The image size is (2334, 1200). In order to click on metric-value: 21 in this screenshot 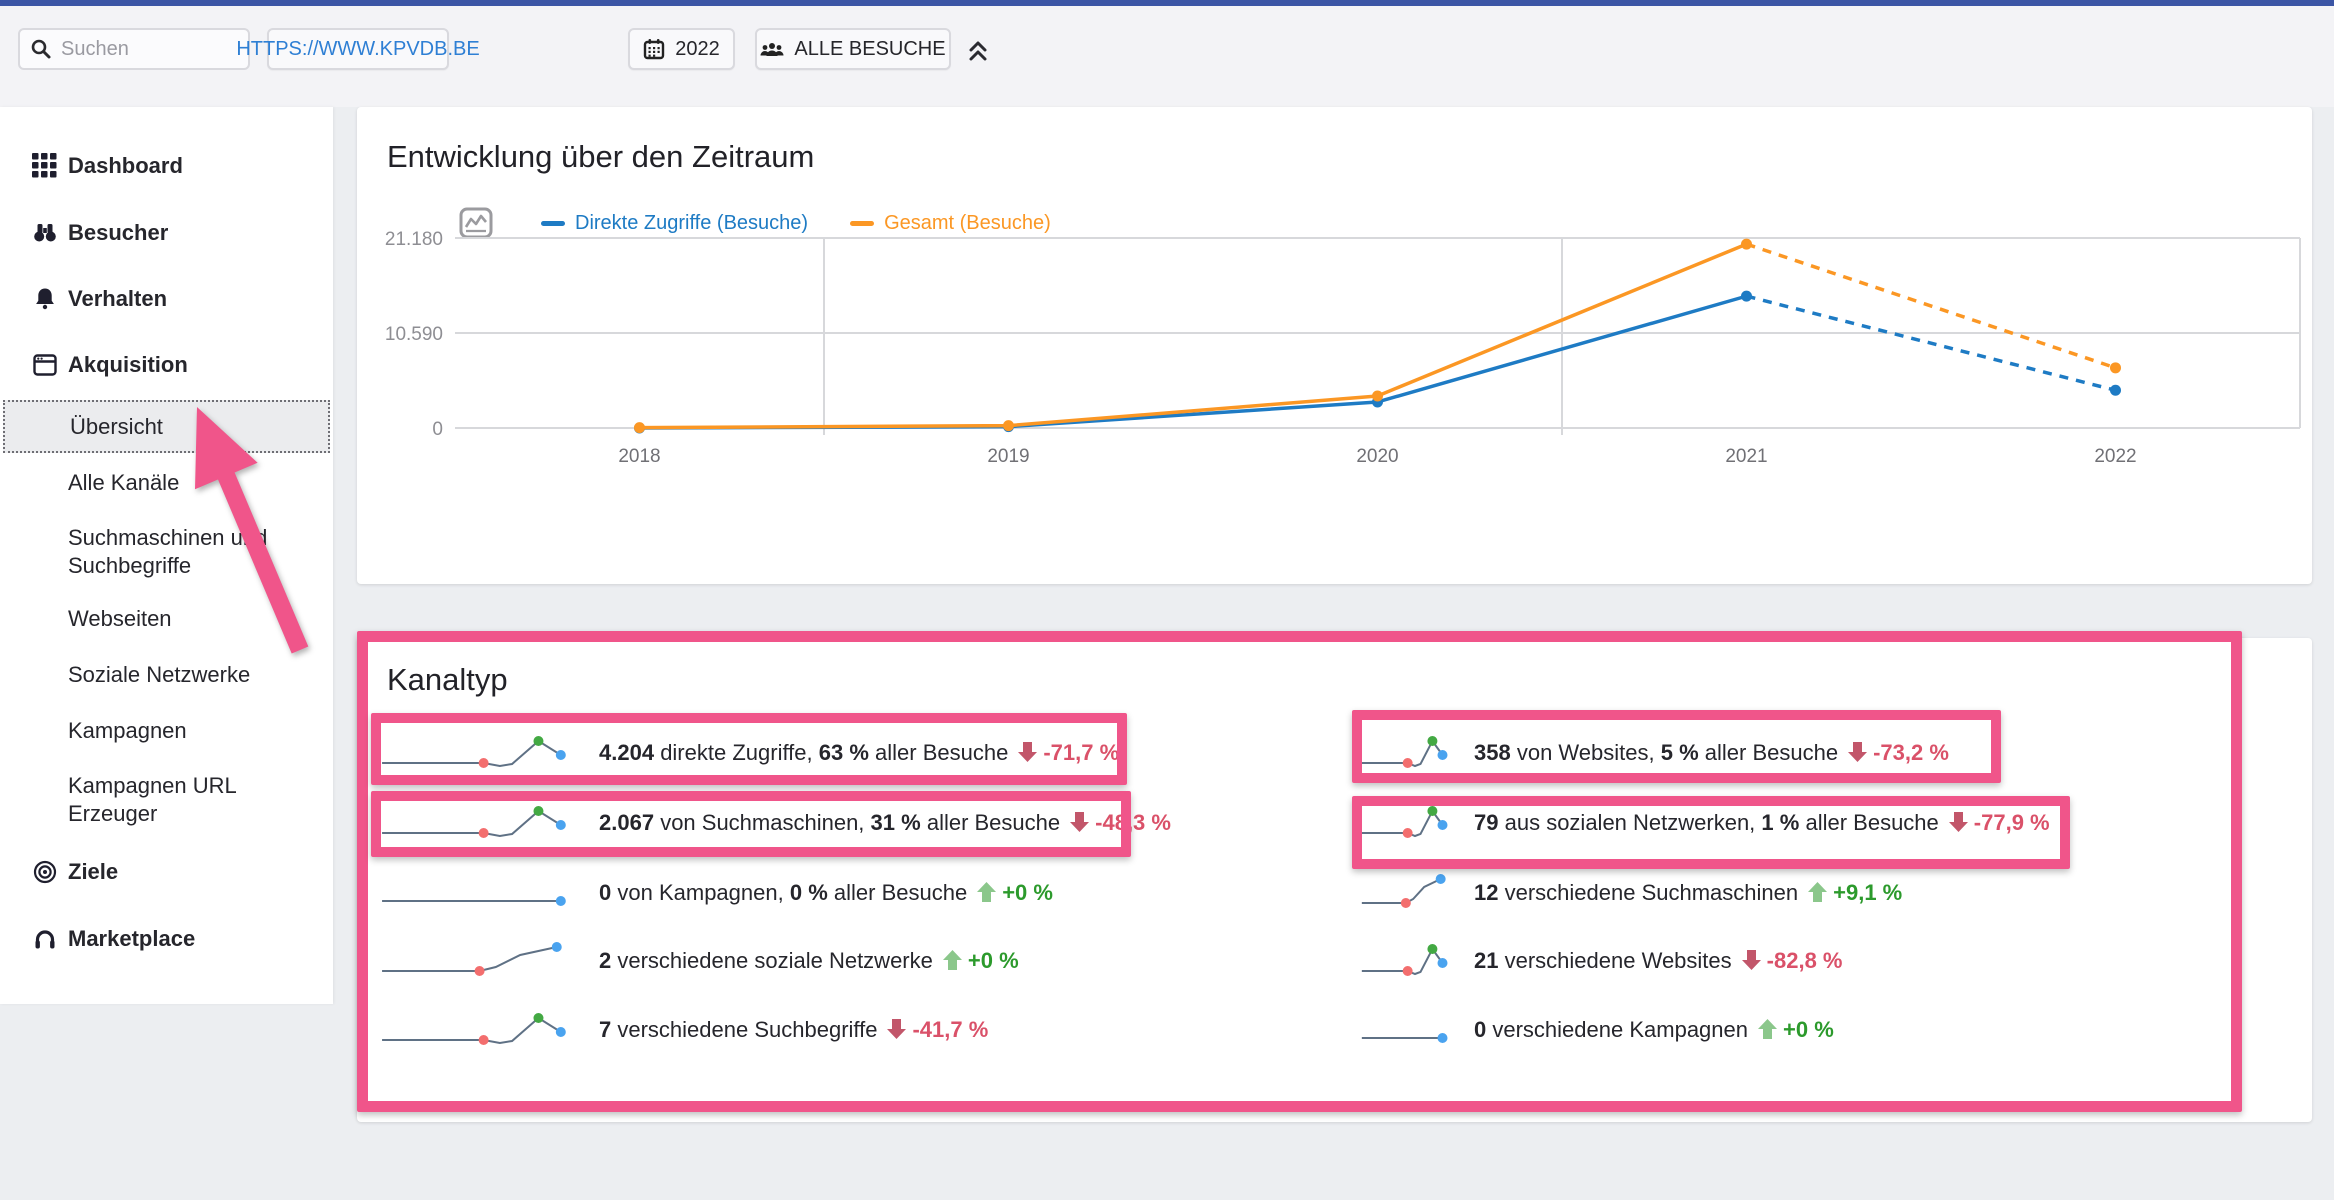, I will do `click(1486, 960)`.